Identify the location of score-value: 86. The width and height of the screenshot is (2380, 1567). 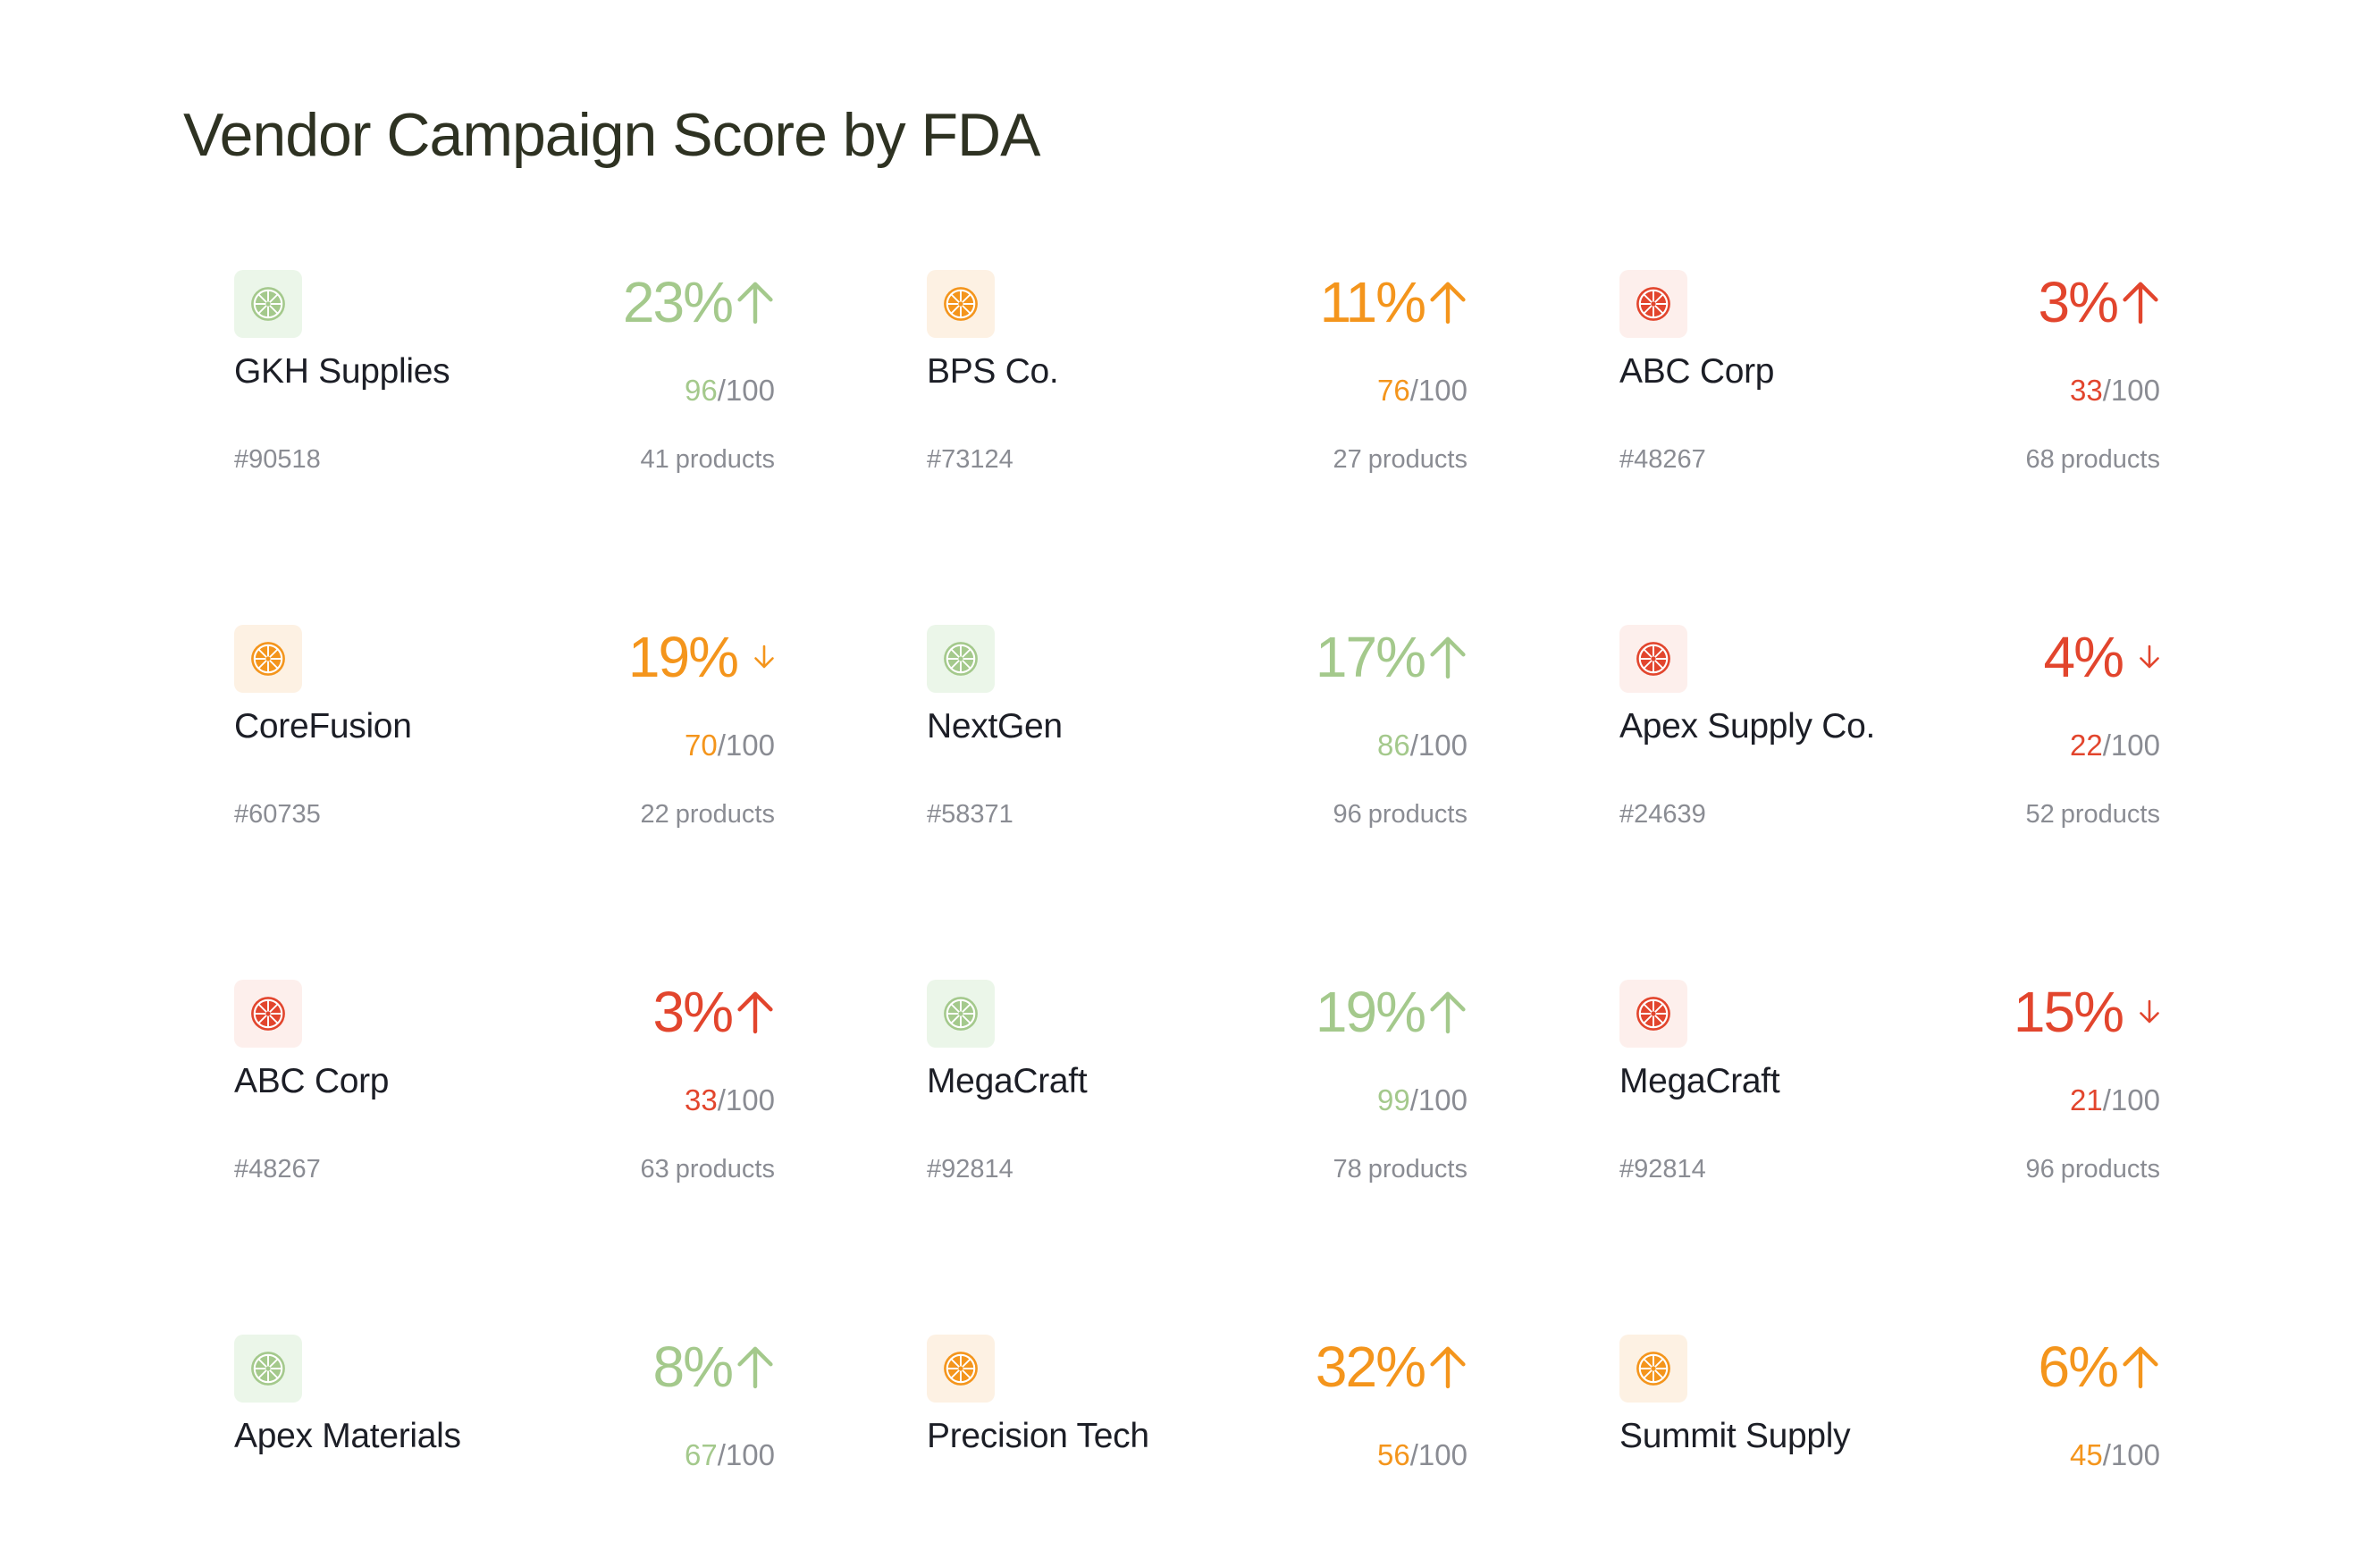
(1393, 745).